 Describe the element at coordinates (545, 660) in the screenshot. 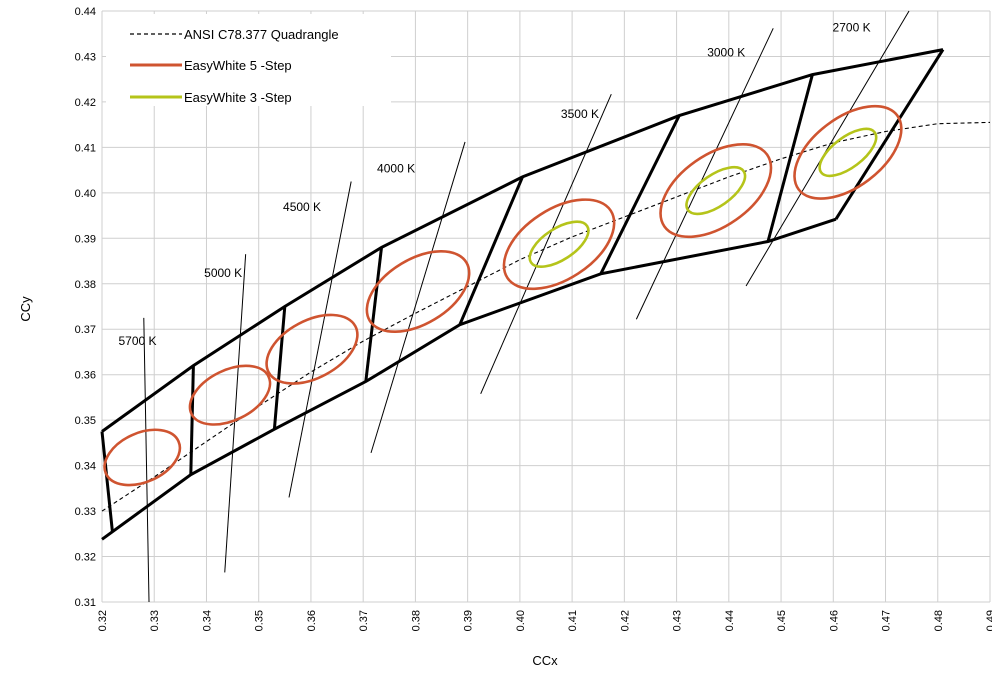

I see `x-axis-label: CCx` at that location.